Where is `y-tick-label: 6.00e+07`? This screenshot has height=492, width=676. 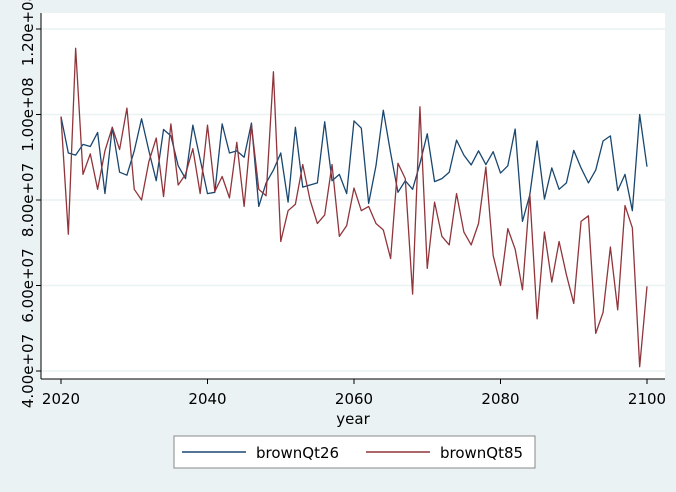
y-tick-label: 6.00e+07 is located at coordinates (28, 285).